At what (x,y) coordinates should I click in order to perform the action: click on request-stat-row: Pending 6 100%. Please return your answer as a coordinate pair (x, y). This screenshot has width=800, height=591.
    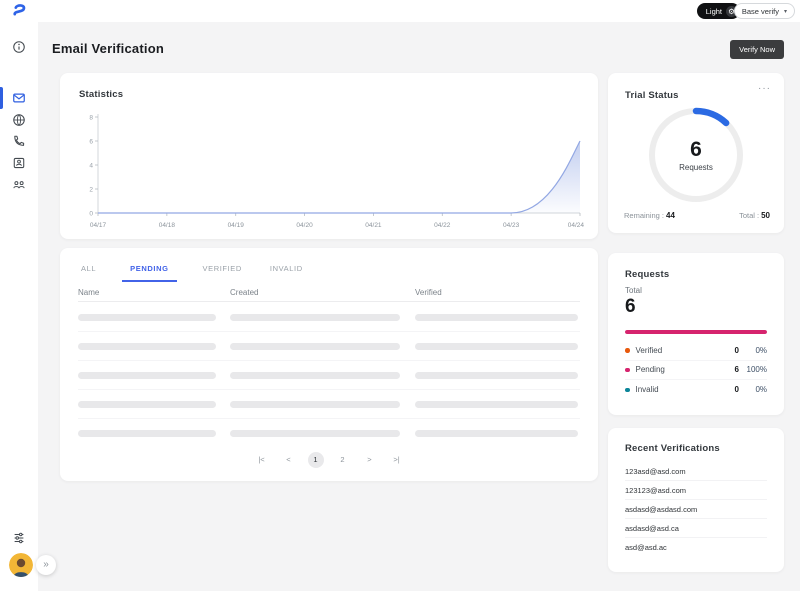
    Looking at the image, I should click on (696, 370).